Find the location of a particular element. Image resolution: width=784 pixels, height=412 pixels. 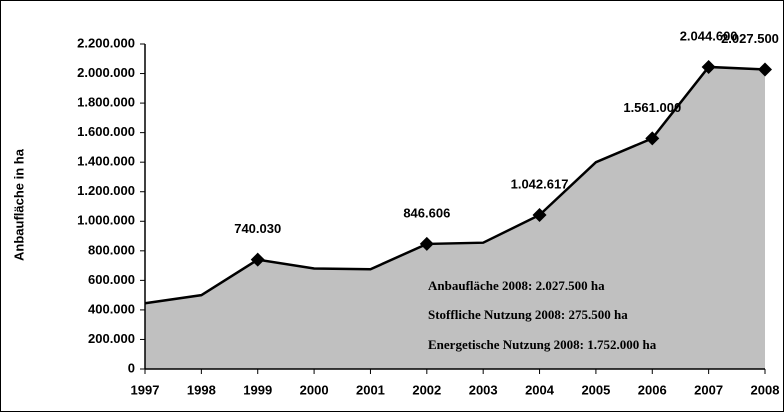

x-tick-label: 1997 is located at coordinates (145, 389).